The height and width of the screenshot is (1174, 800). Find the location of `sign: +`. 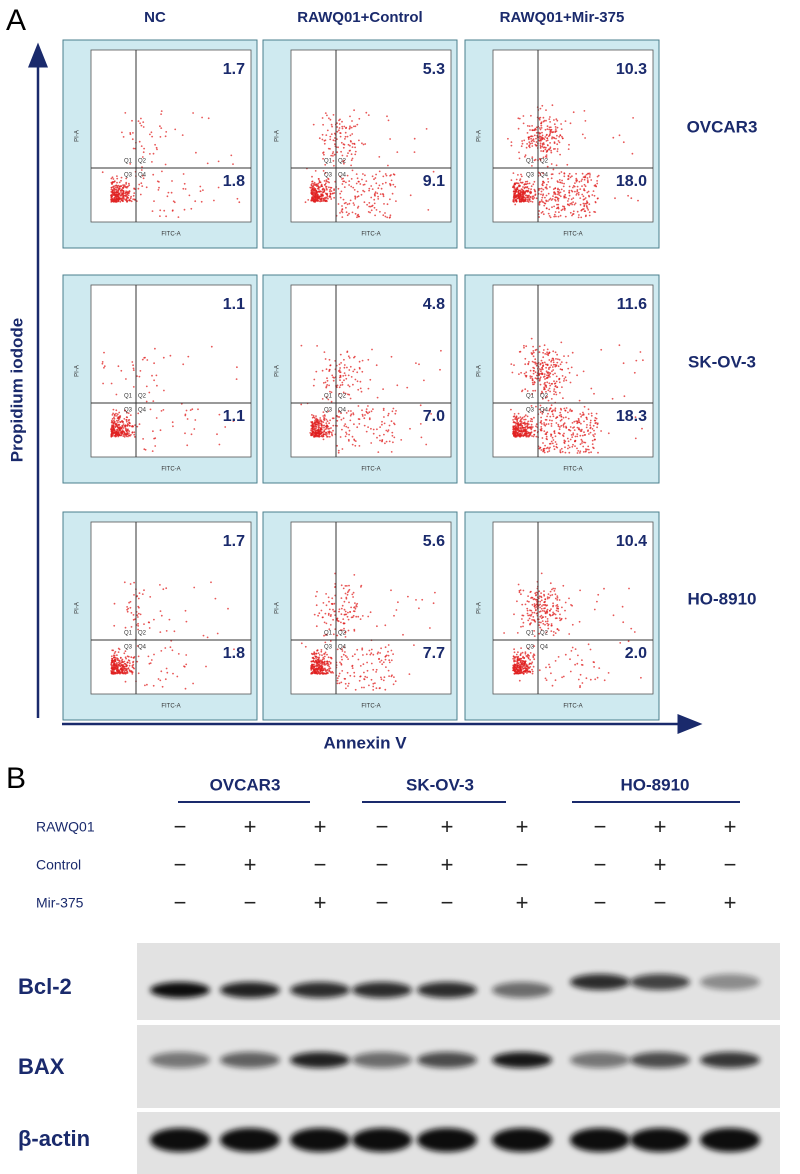

sign: + is located at coordinates (660, 864).